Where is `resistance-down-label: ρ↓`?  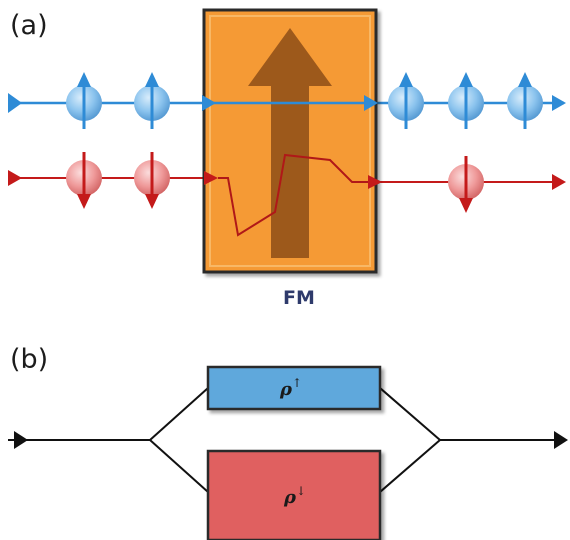
resistance-down-label: ρ↓ is located at coordinates (295, 496).